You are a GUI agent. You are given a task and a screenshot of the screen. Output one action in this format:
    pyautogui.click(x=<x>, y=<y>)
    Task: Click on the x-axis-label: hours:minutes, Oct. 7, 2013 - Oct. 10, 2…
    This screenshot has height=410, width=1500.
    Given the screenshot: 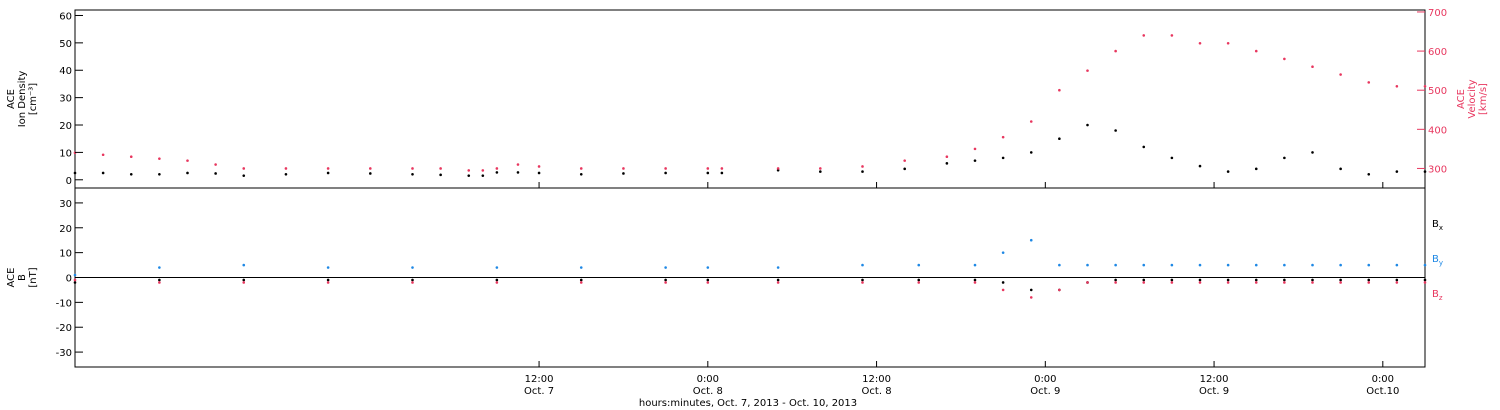 What is the action you would take?
    pyautogui.click(x=748, y=403)
    